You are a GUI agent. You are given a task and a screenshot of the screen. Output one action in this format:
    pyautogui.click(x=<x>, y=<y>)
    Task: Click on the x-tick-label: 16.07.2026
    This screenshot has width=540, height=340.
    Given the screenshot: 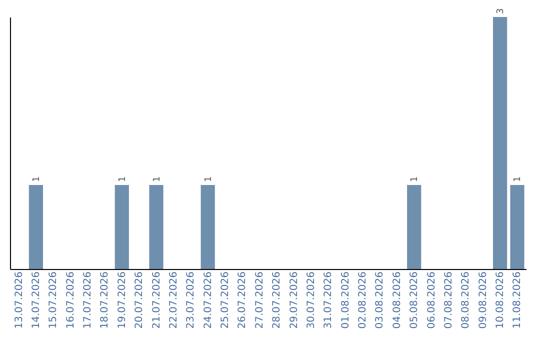 What is the action you would take?
    pyautogui.click(x=70, y=300)
    